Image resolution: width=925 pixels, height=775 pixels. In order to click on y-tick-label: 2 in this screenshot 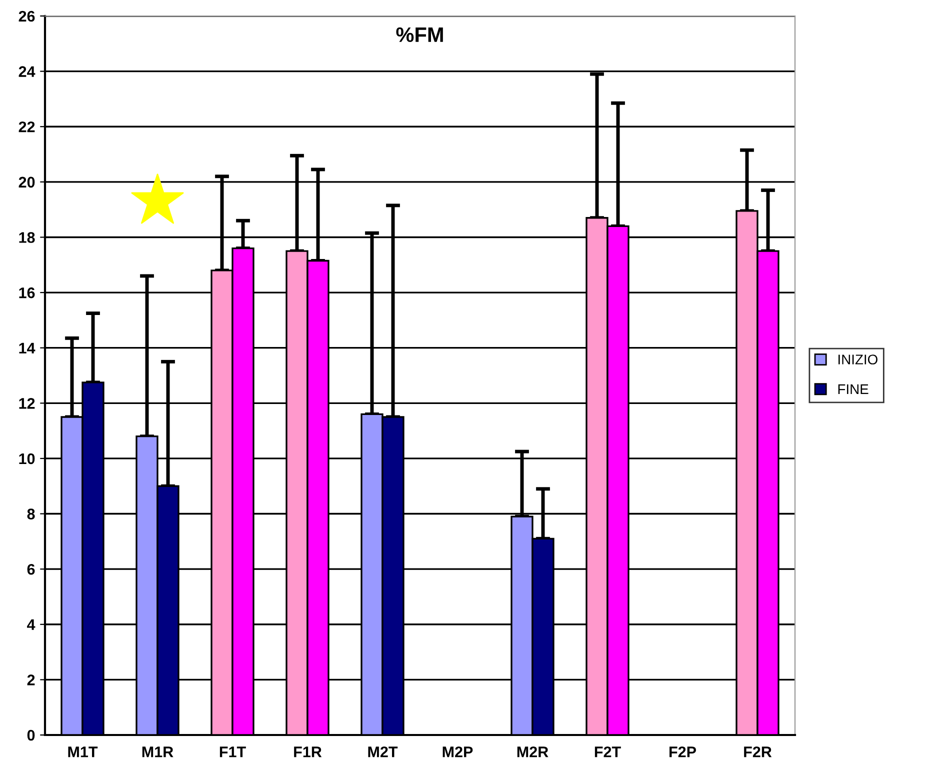, I will do `click(31, 680)`.